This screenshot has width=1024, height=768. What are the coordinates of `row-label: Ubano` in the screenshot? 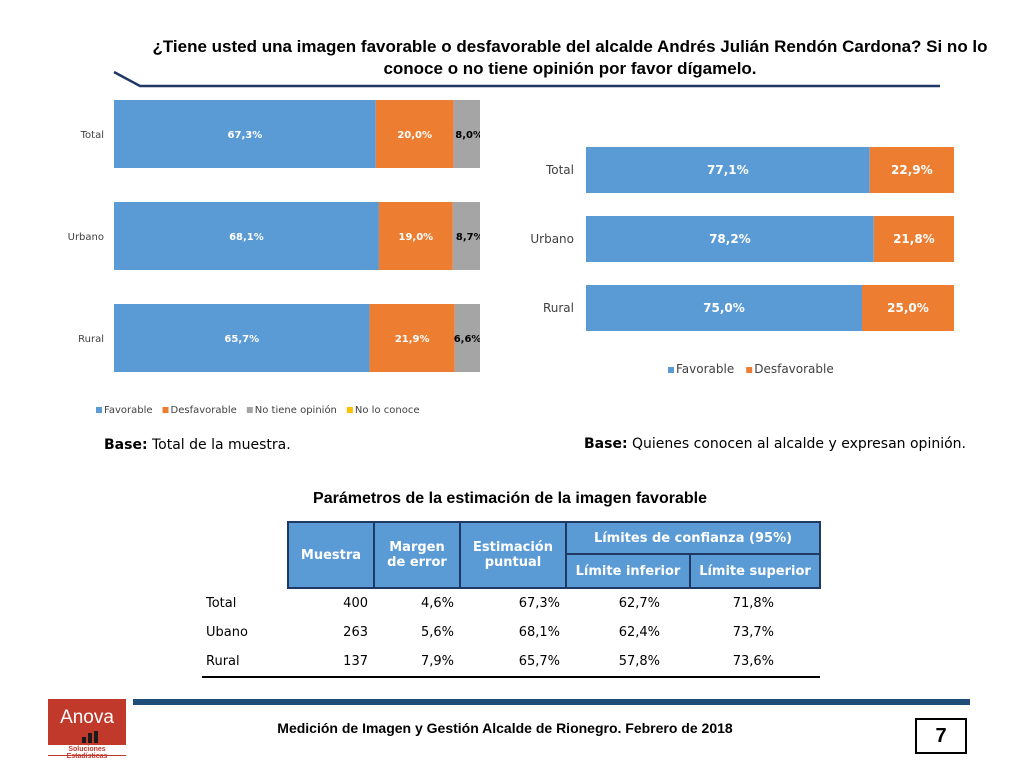 It's located at (227, 632).